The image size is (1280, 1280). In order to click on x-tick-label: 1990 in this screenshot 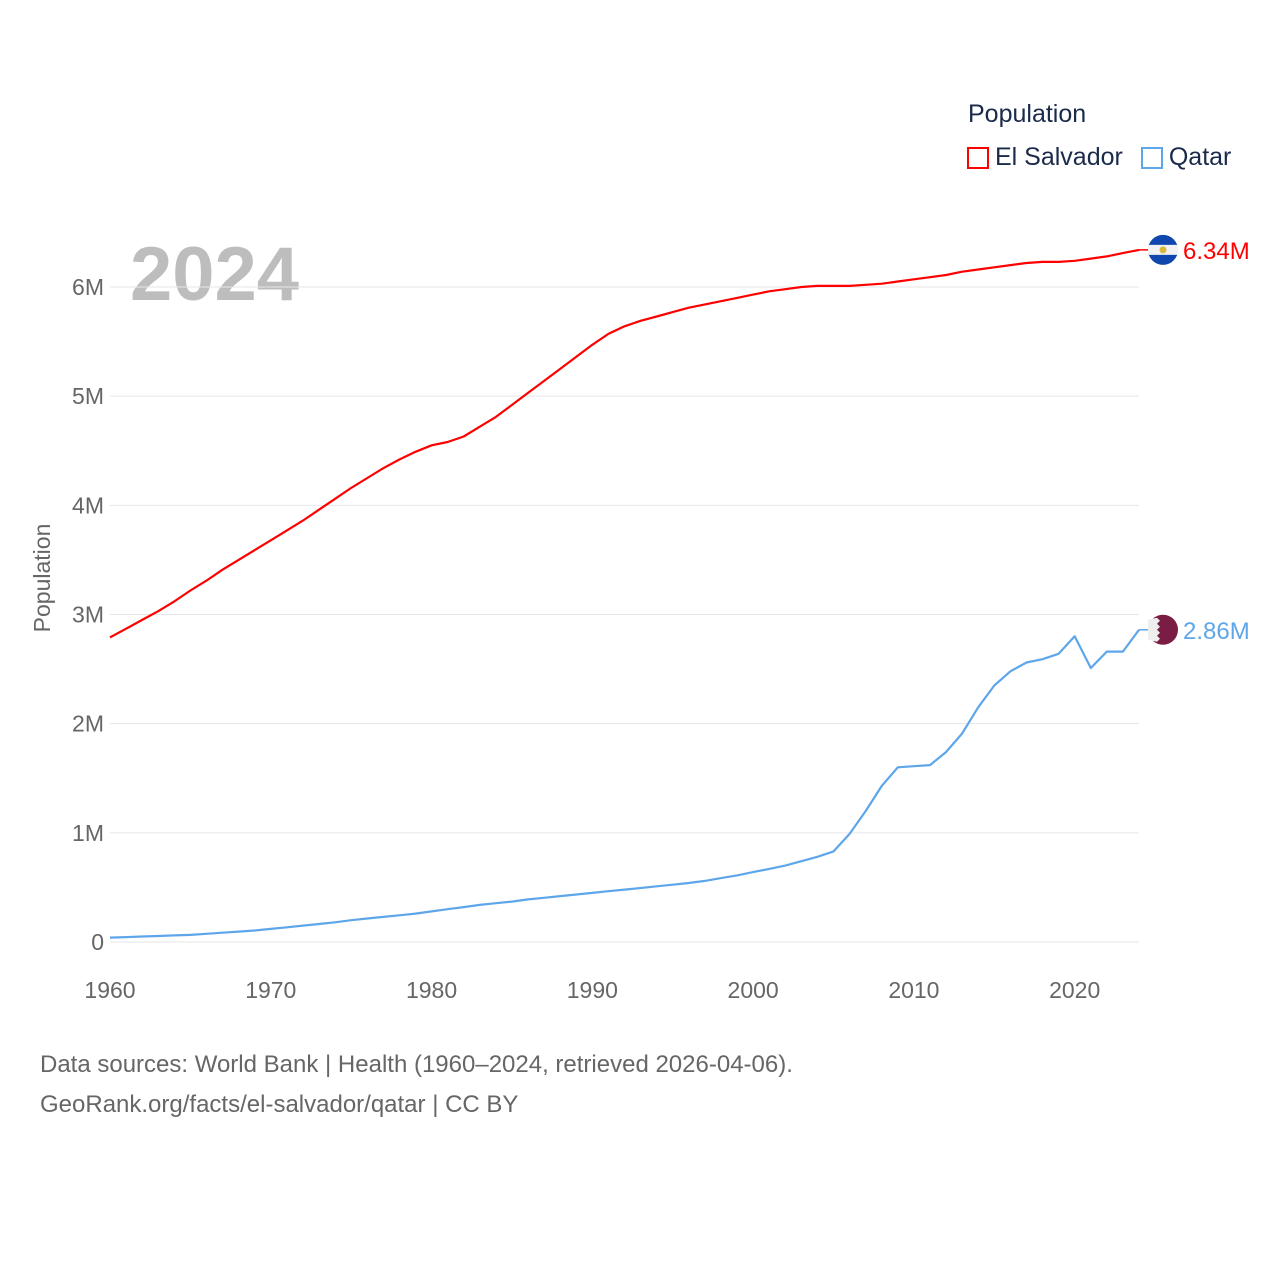, I will do `click(592, 990)`.